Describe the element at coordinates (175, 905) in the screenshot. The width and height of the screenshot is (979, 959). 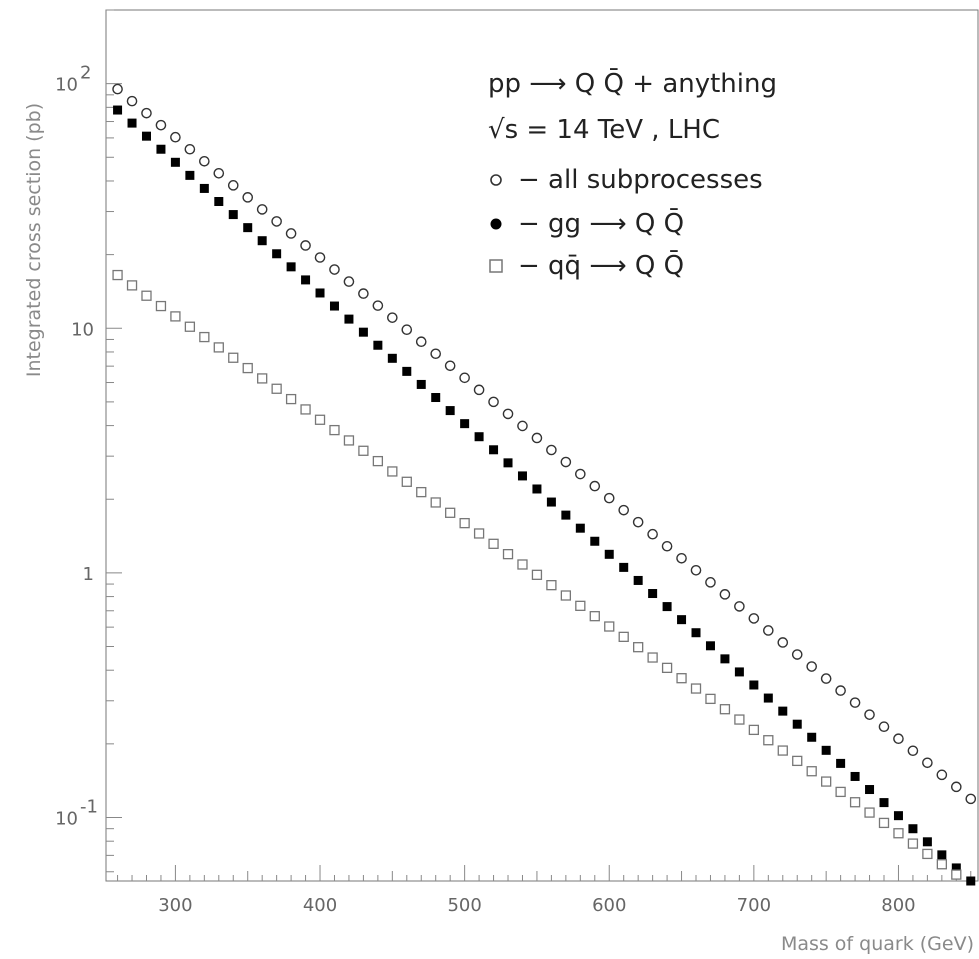
I see `x-tick-label: 300` at that location.